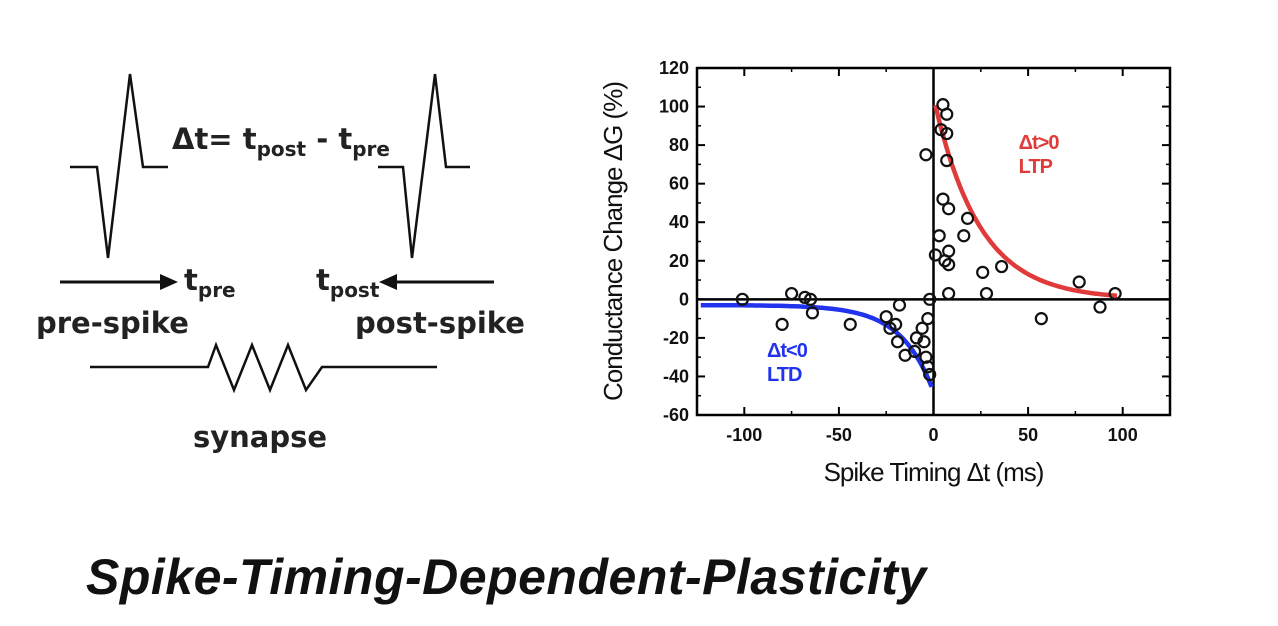  What do you see at coordinates (210, 282) in the screenshot?
I see `t-pre-label: tpre` at bounding box center [210, 282].